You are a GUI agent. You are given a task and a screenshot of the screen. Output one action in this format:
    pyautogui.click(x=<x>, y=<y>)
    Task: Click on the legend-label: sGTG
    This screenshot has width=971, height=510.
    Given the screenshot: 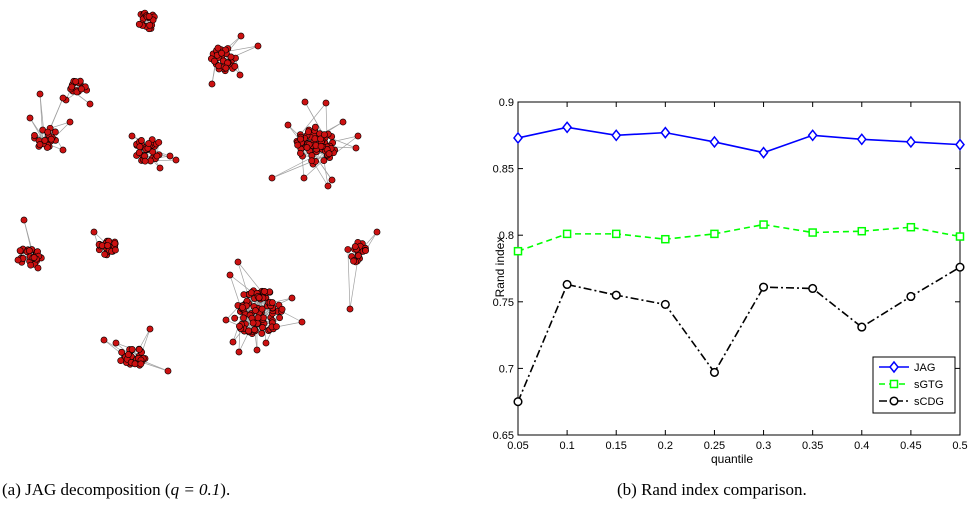 What is the action you would take?
    pyautogui.click(x=928, y=385)
    